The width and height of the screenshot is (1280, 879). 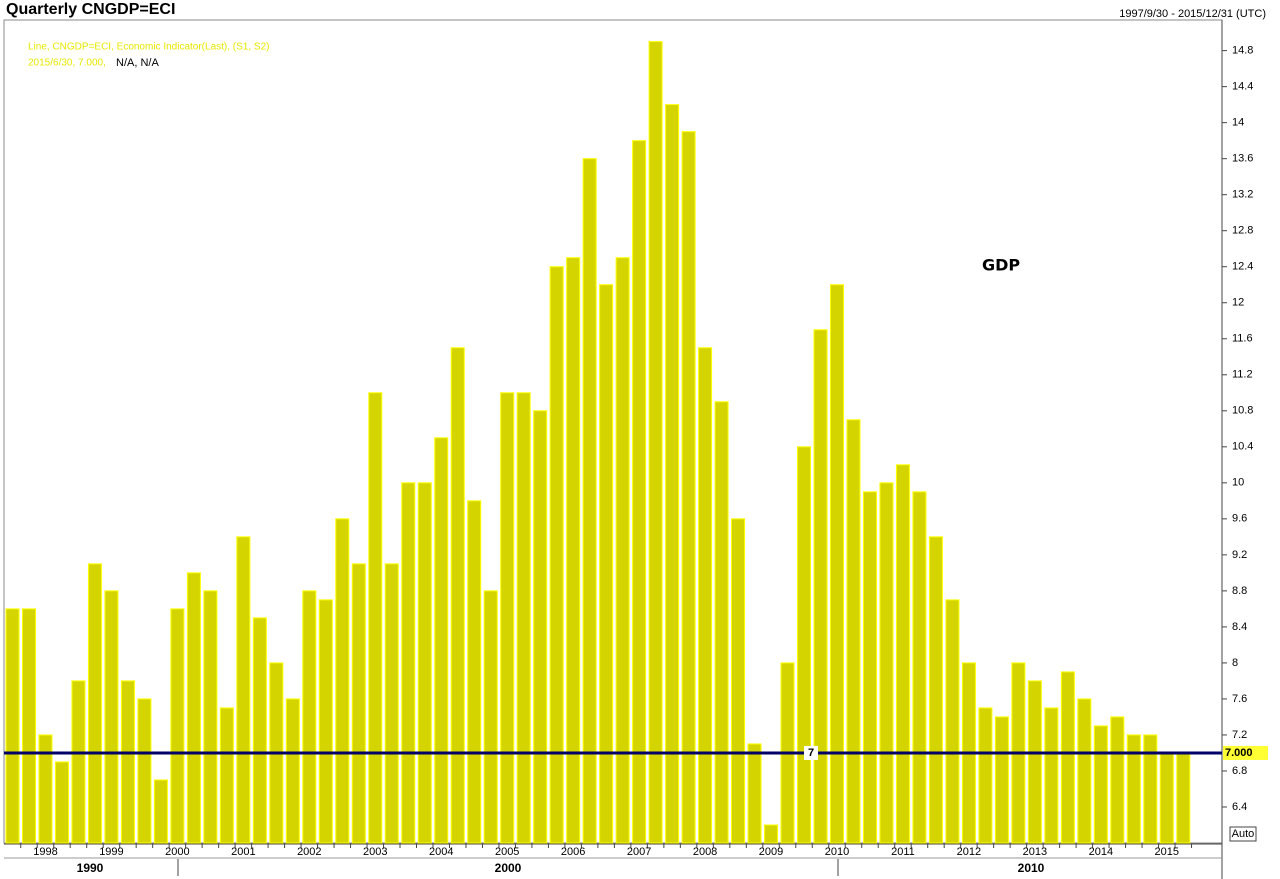 I want to click on x-tick-label: 2014, so click(x=1101, y=852).